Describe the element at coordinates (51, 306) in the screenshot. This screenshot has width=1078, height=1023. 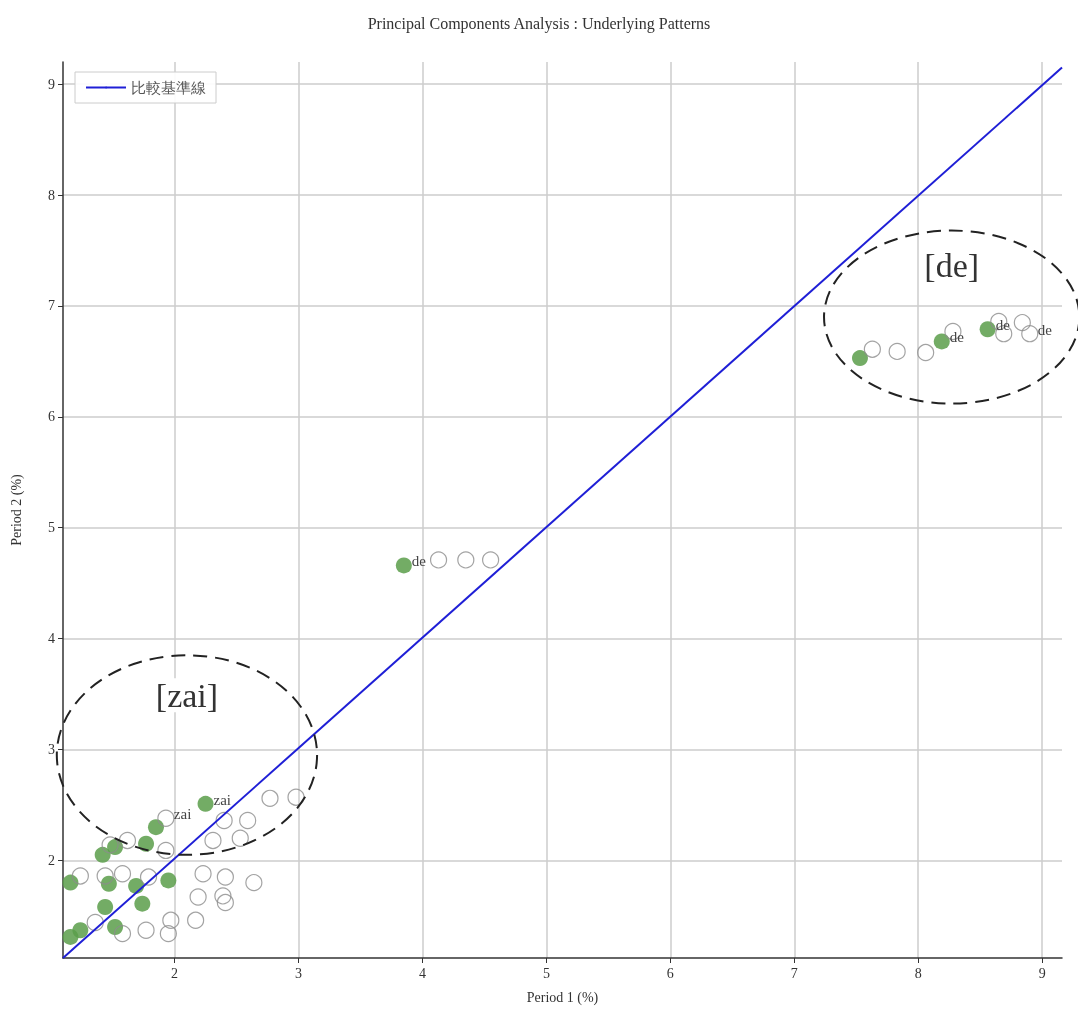
I see `y-tick-label: 7` at that location.